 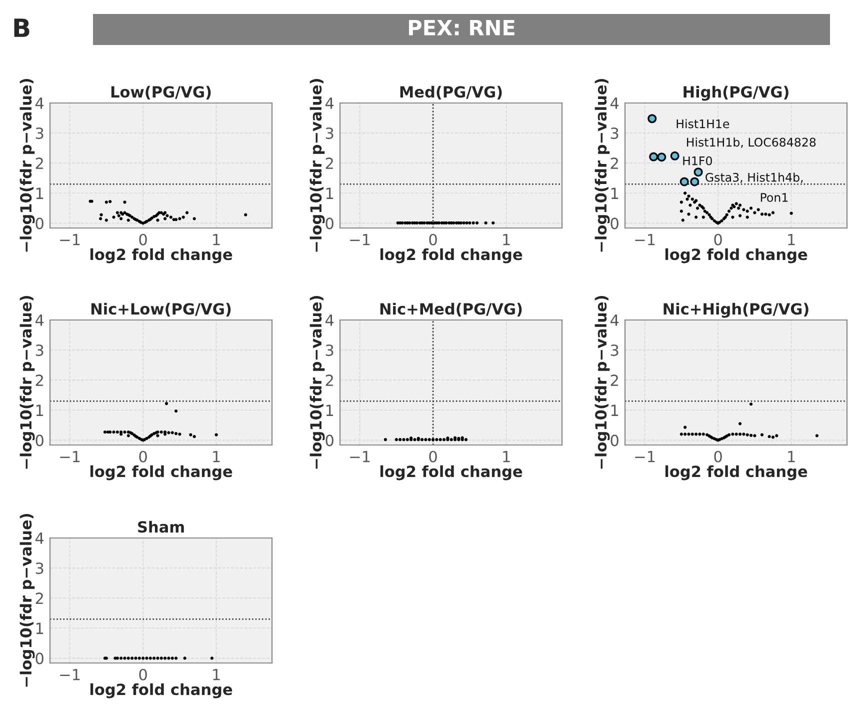 I want to click on chart-title: Nic+Med(PG/VG), so click(x=451, y=309).